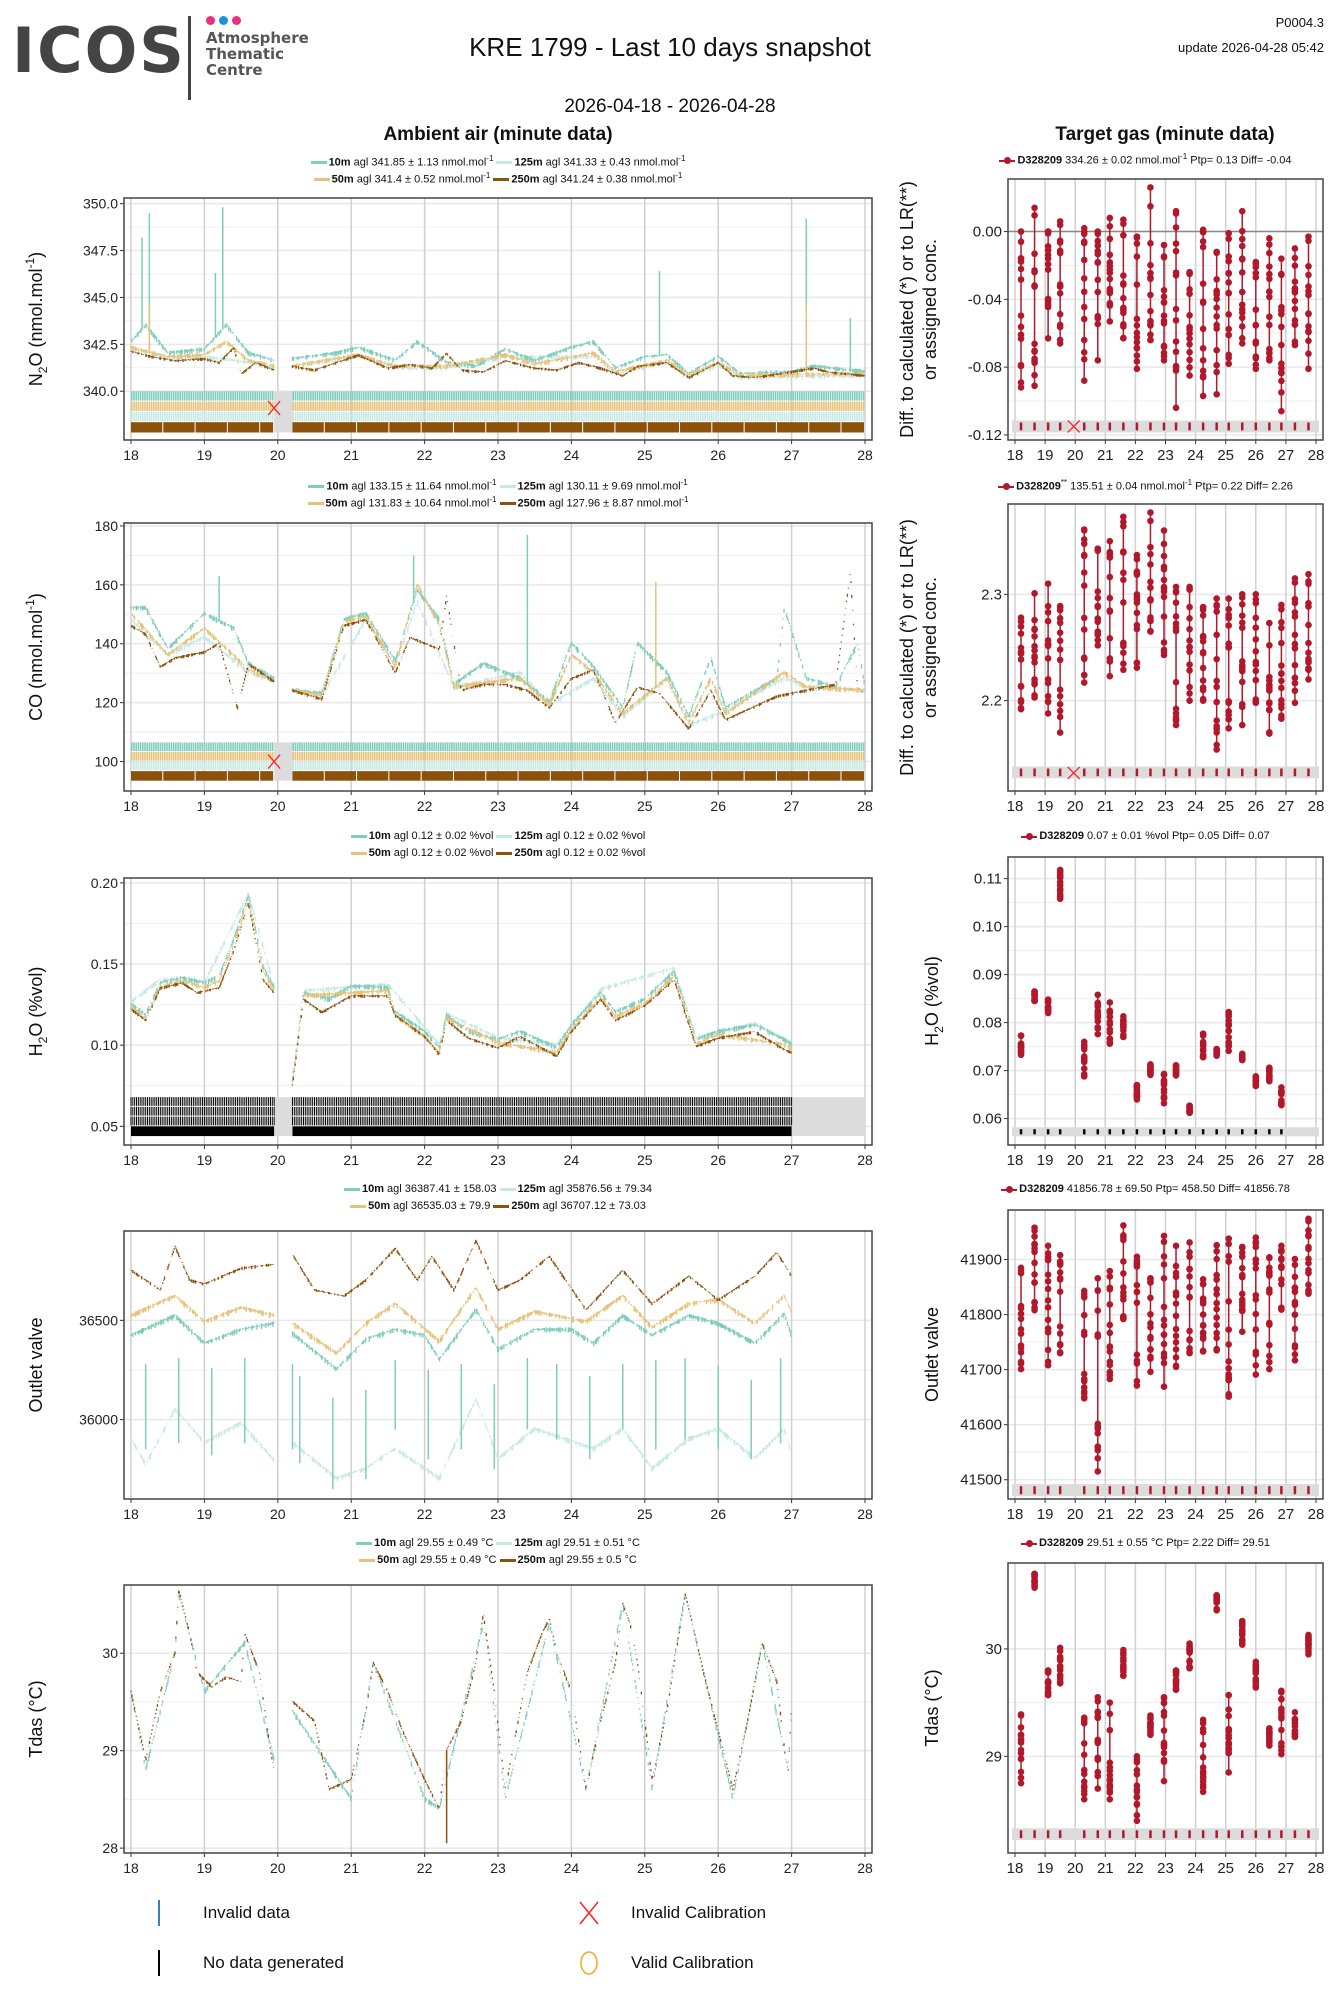 The image size is (1340, 2000). I want to click on target-legend-text: 135.51 ± 0.04 nmol.mol, so click(1126, 486).